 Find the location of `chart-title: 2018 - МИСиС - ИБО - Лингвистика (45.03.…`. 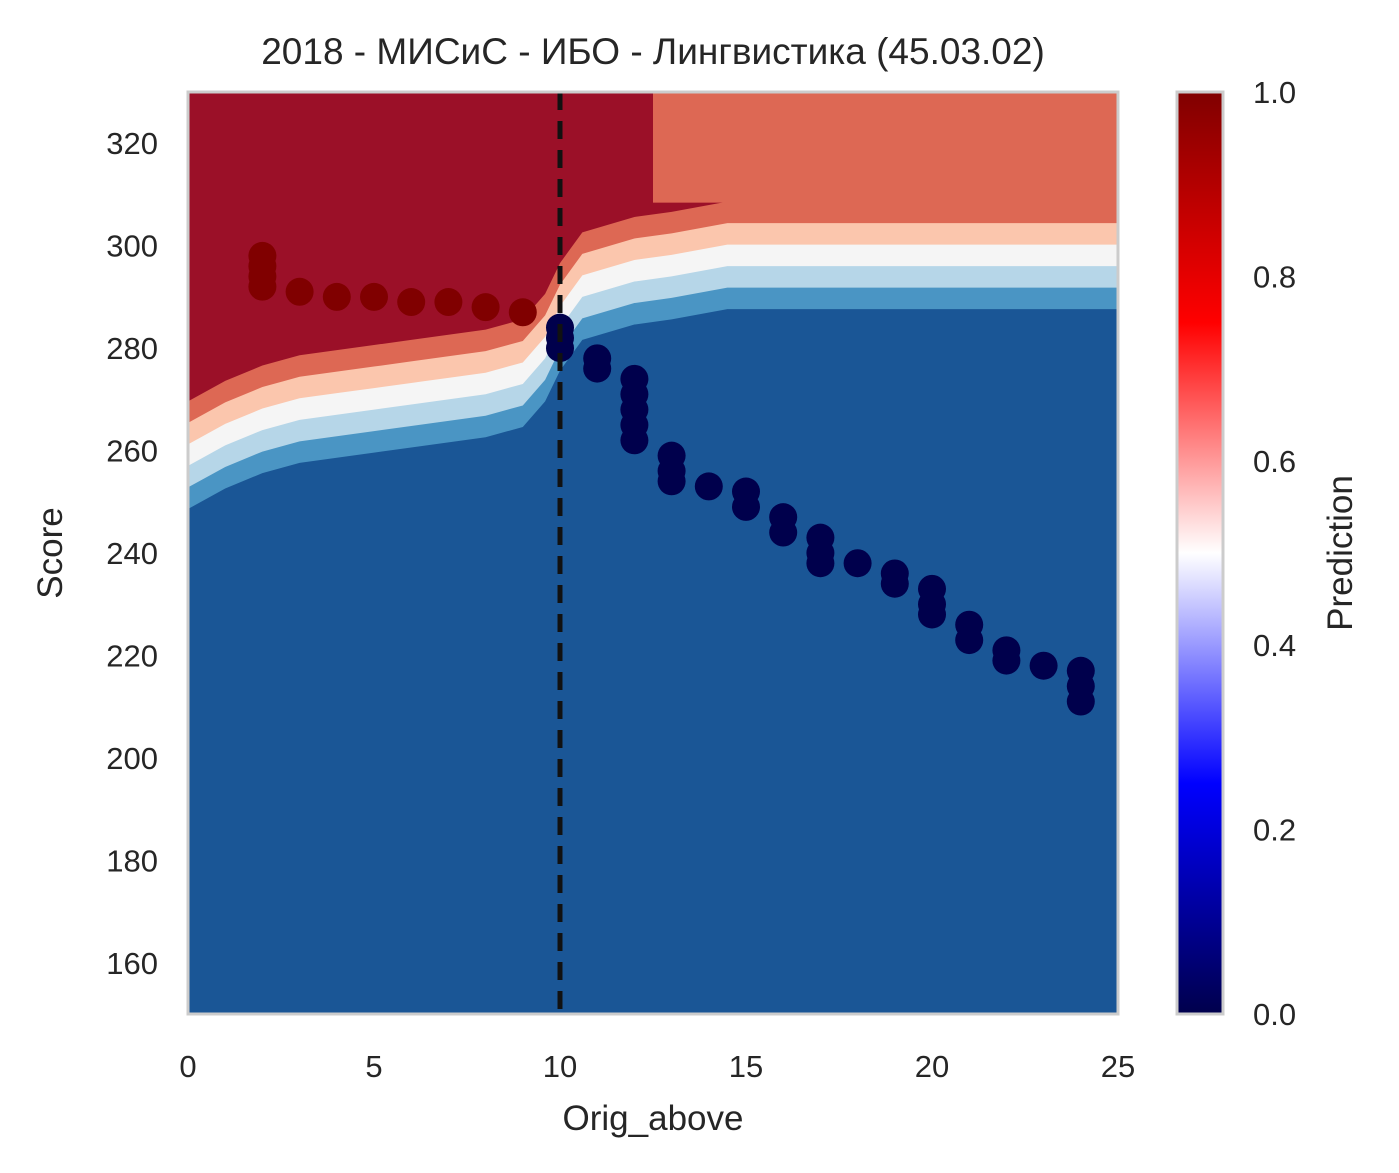

chart-title: 2018 - МИСиС - ИБО - Лингвистика (45.03.… is located at coordinates (653, 51).